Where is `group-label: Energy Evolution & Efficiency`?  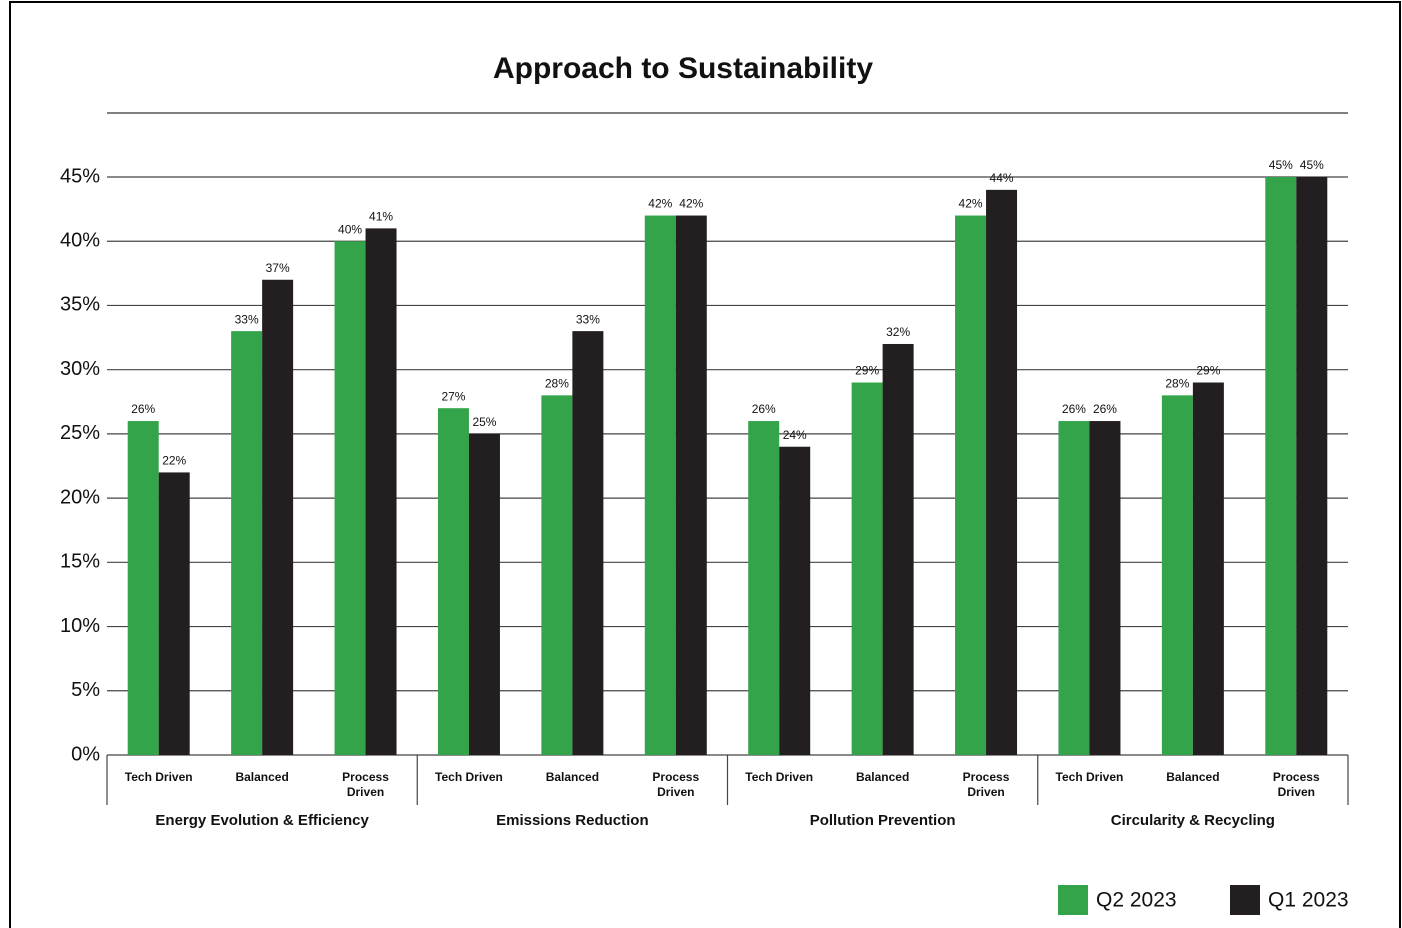
group-label: Energy Evolution & Efficiency is located at coordinates (262, 820).